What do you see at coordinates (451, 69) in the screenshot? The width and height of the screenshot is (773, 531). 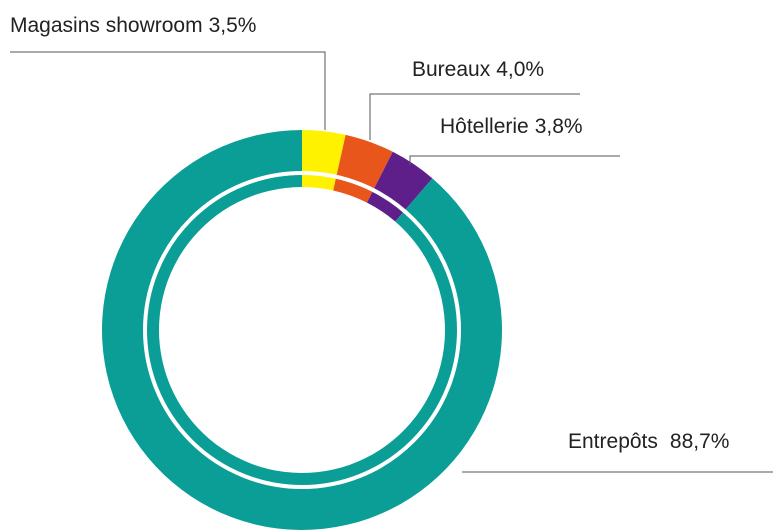 I see `category-name: Bureaux` at bounding box center [451, 69].